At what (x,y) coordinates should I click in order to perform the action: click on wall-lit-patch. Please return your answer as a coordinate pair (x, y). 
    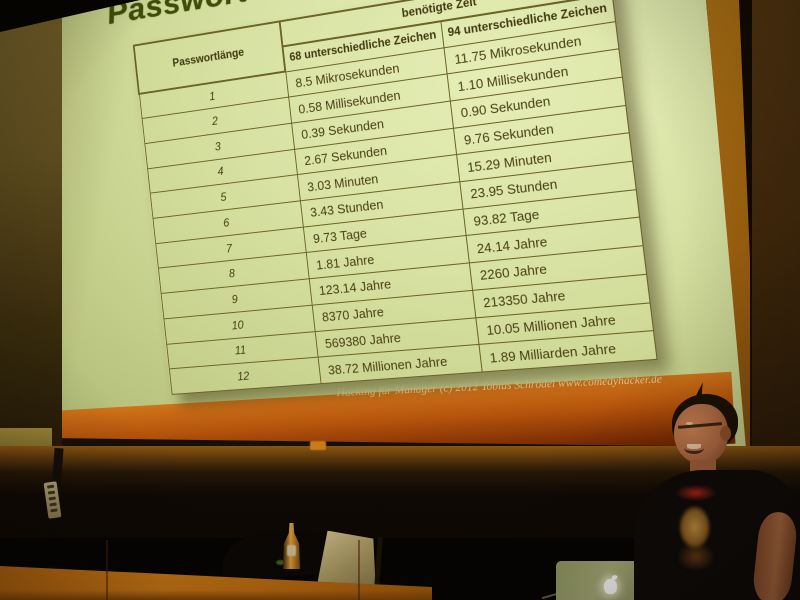
    Looking at the image, I should click on (318, 445).